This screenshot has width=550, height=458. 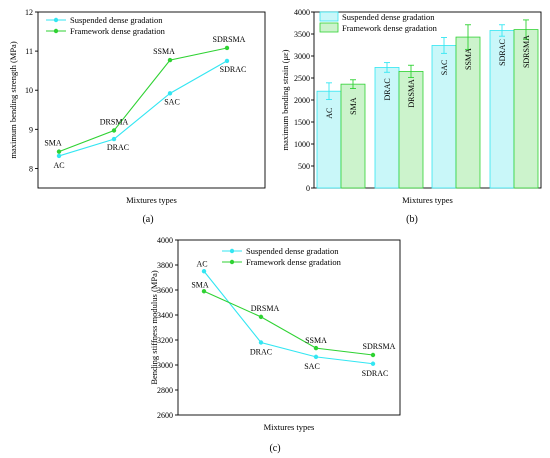 What do you see at coordinates (302, 122) in the screenshot?
I see `y-tick-label: 1500` at bounding box center [302, 122].